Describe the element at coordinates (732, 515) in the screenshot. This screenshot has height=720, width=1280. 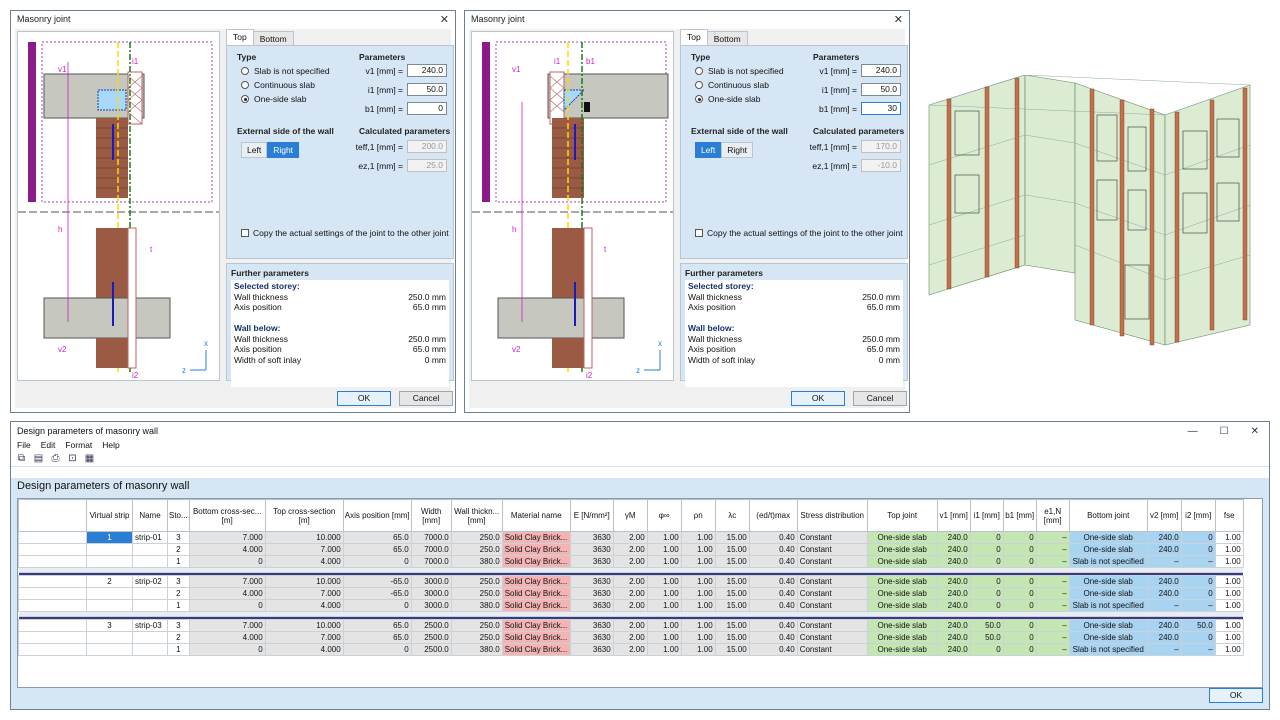
I see `column-header: λc` at that location.